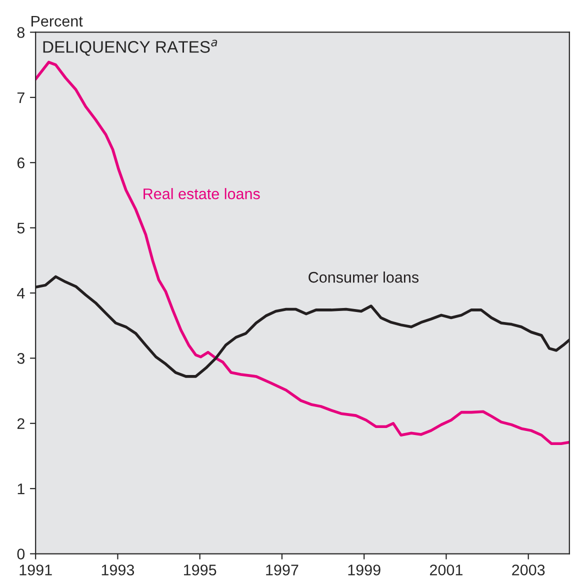  I want to click on x-tick-label: 2001, so click(446, 570).